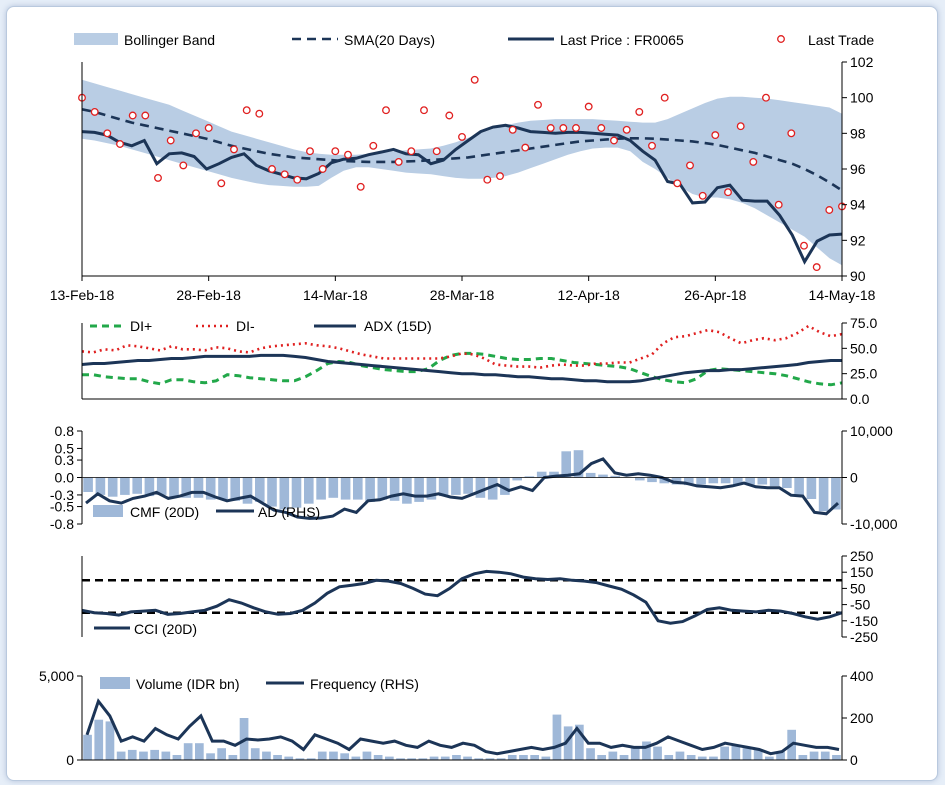 Image resolution: width=945 pixels, height=785 pixels. What do you see at coordinates (860, 399) in the screenshot?
I see `dmi-right-tick-label: 0.0` at bounding box center [860, 399].